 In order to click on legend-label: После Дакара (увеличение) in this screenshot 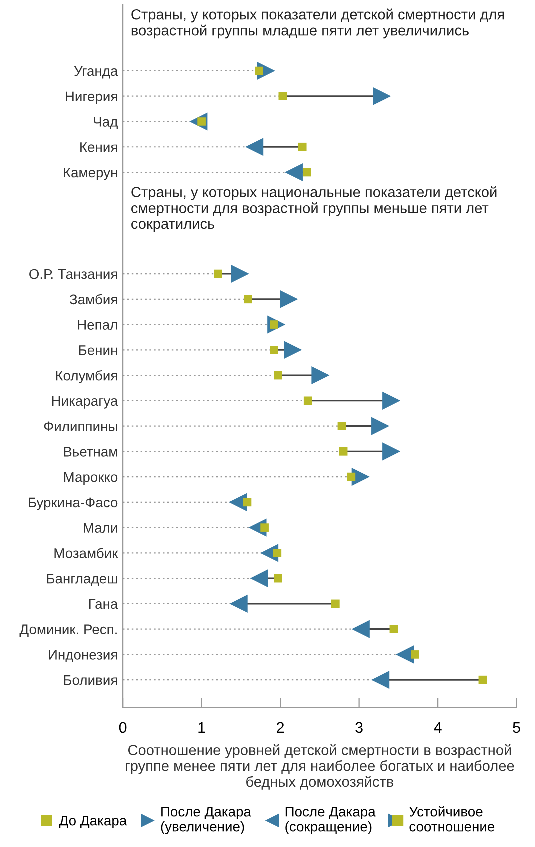, I will do `click(206, 820)`.